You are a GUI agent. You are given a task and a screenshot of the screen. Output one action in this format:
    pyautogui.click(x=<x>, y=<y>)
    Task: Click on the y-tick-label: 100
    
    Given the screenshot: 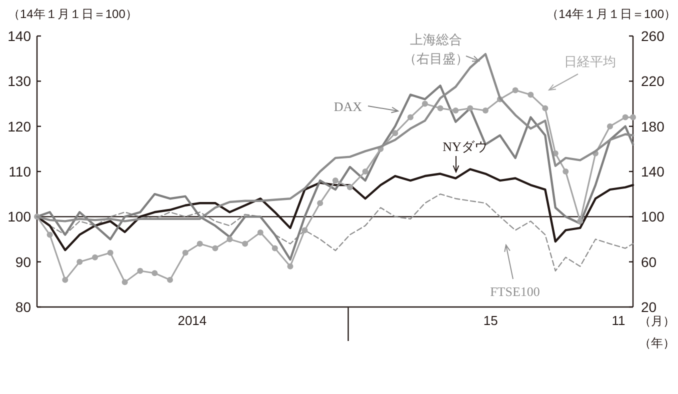 What is the action you would take?
    pyautogui.click(x=20, y=216)
    